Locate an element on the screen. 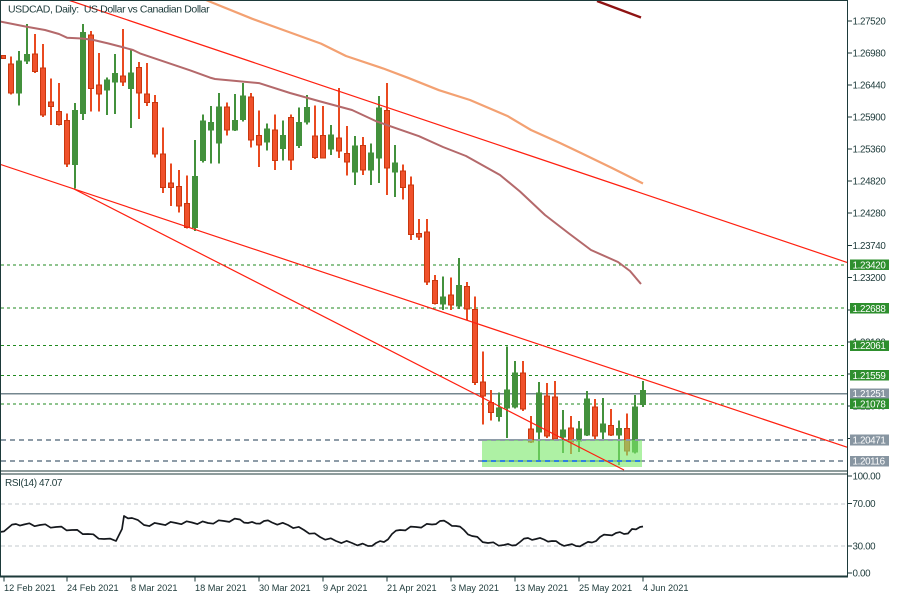 This screenshot has height=600, width=900. svg-text: 0.00 is located at coordinates (862, 574).